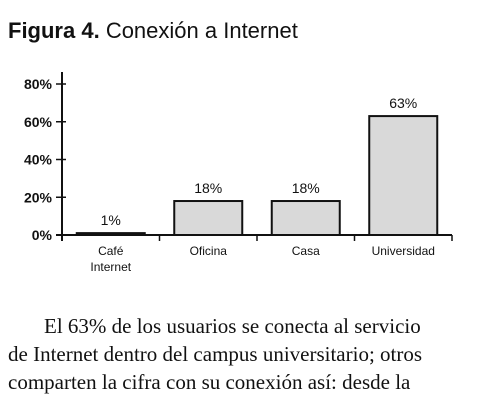  Describe the element at coordinates (111, 251) in the screenshot. I see `x-tick-label: Café` at that location.